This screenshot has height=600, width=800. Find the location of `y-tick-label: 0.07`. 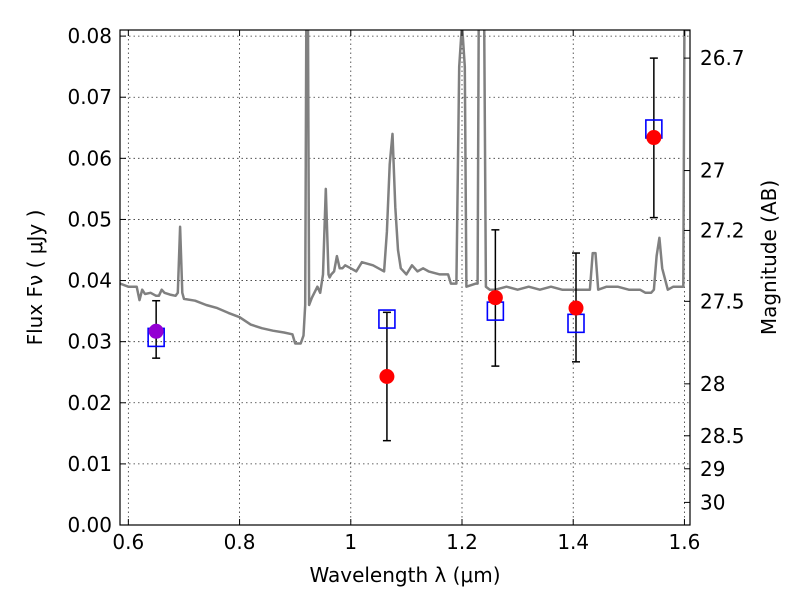

y-tick-label: 0.07 is located at coordinates (89, 97).